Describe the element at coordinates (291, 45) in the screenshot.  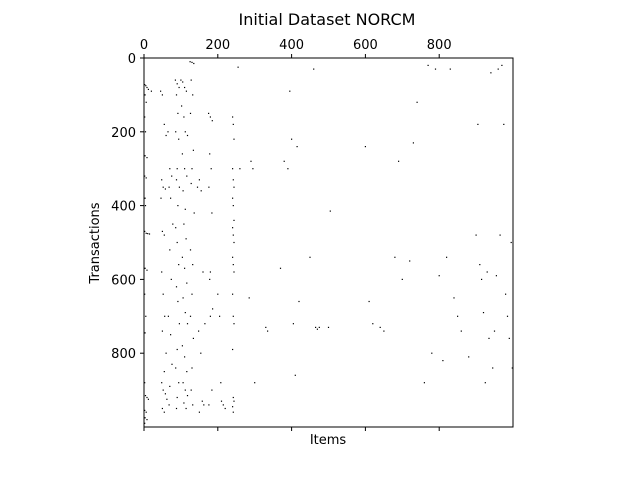
I see `x-tick-label: 400` at that location.